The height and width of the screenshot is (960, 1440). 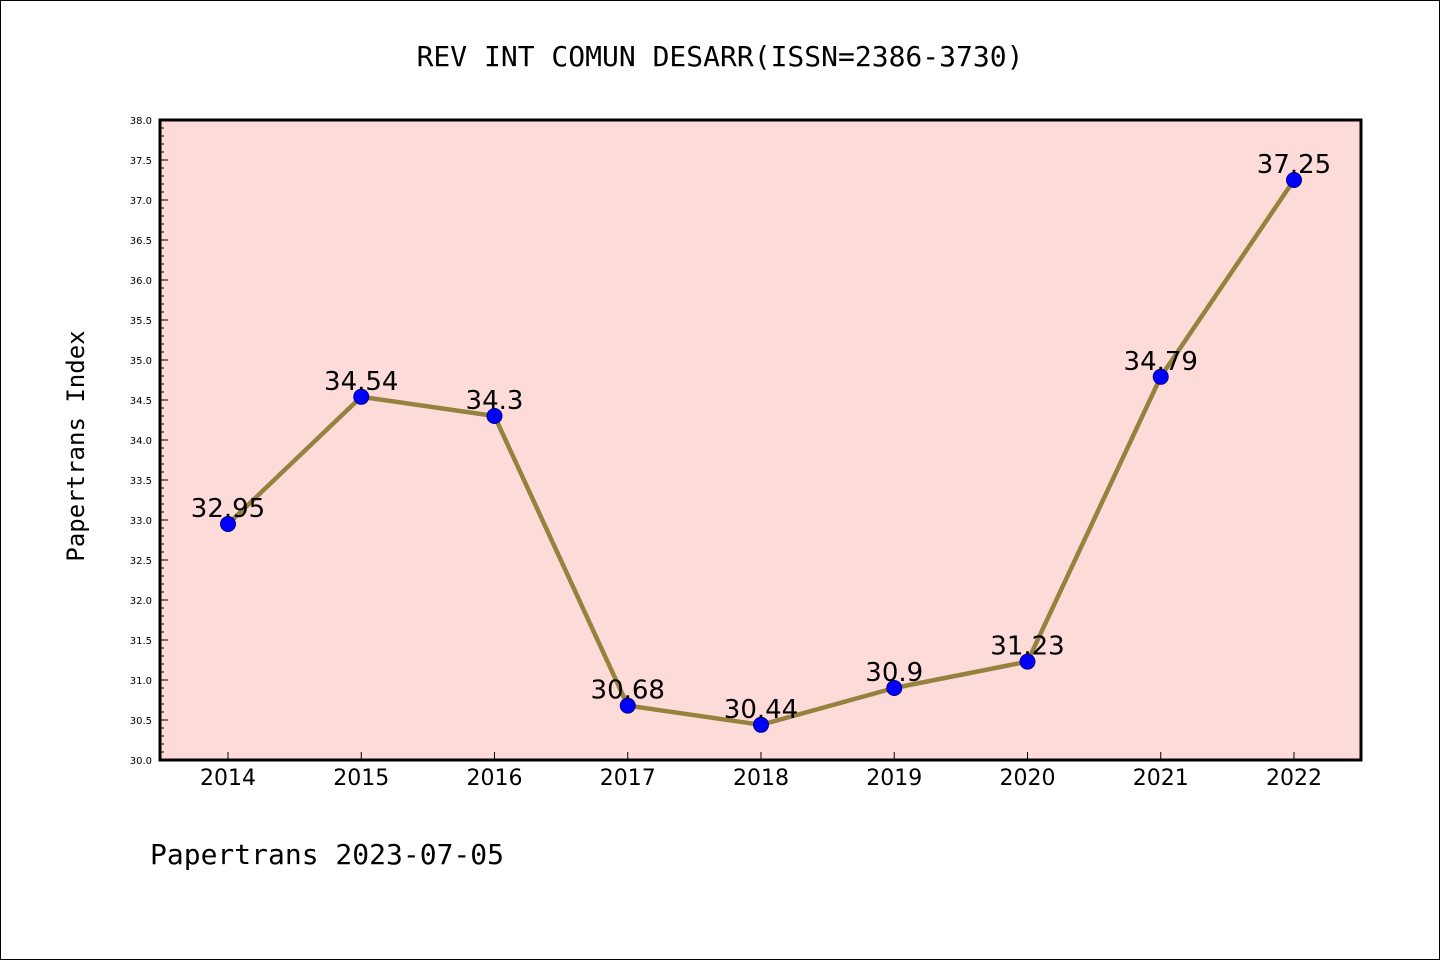 What do you see at coordinates (628, 691) in the screenshot?
I see `data-point-label: 30.68` at bounding box center [628, 691].